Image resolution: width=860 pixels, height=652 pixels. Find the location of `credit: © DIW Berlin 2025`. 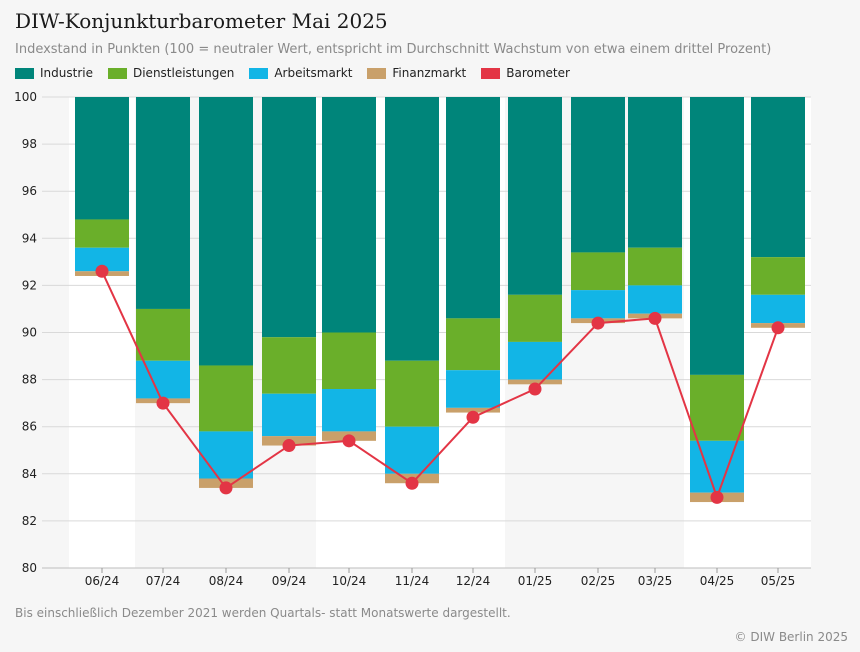

credit: © DIW Berlin 2025 is located at coordinates (791, 637).